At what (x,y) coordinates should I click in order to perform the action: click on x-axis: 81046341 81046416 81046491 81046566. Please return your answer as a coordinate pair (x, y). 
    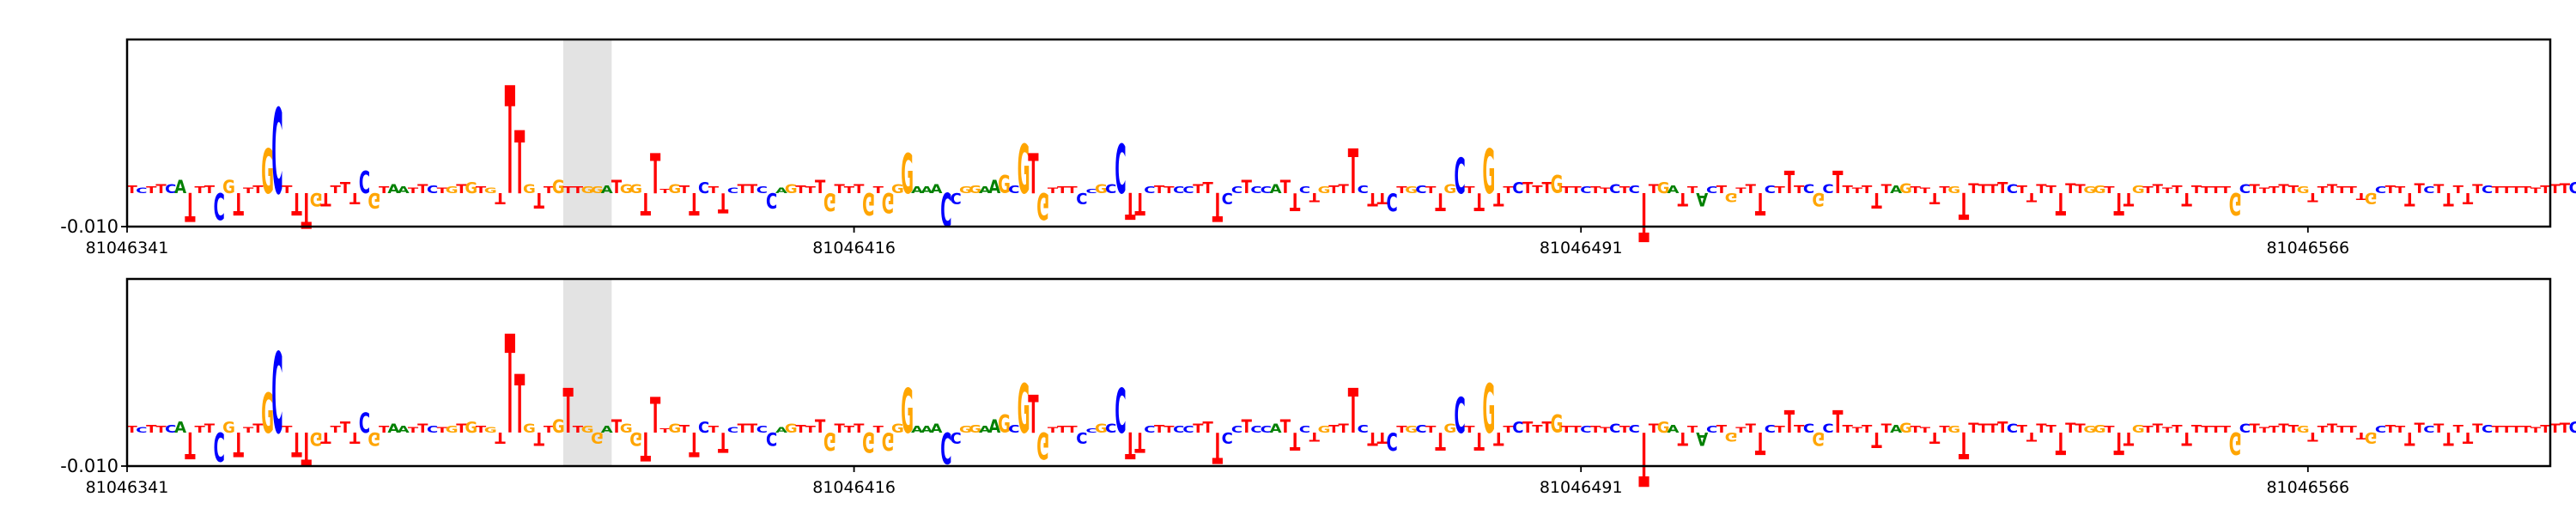
    Looking at the image, I should click on (1217, 242).